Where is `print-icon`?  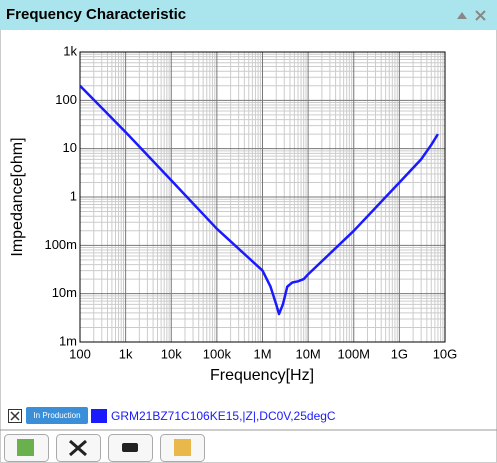 print-icon is located at coordinates (130, 447).